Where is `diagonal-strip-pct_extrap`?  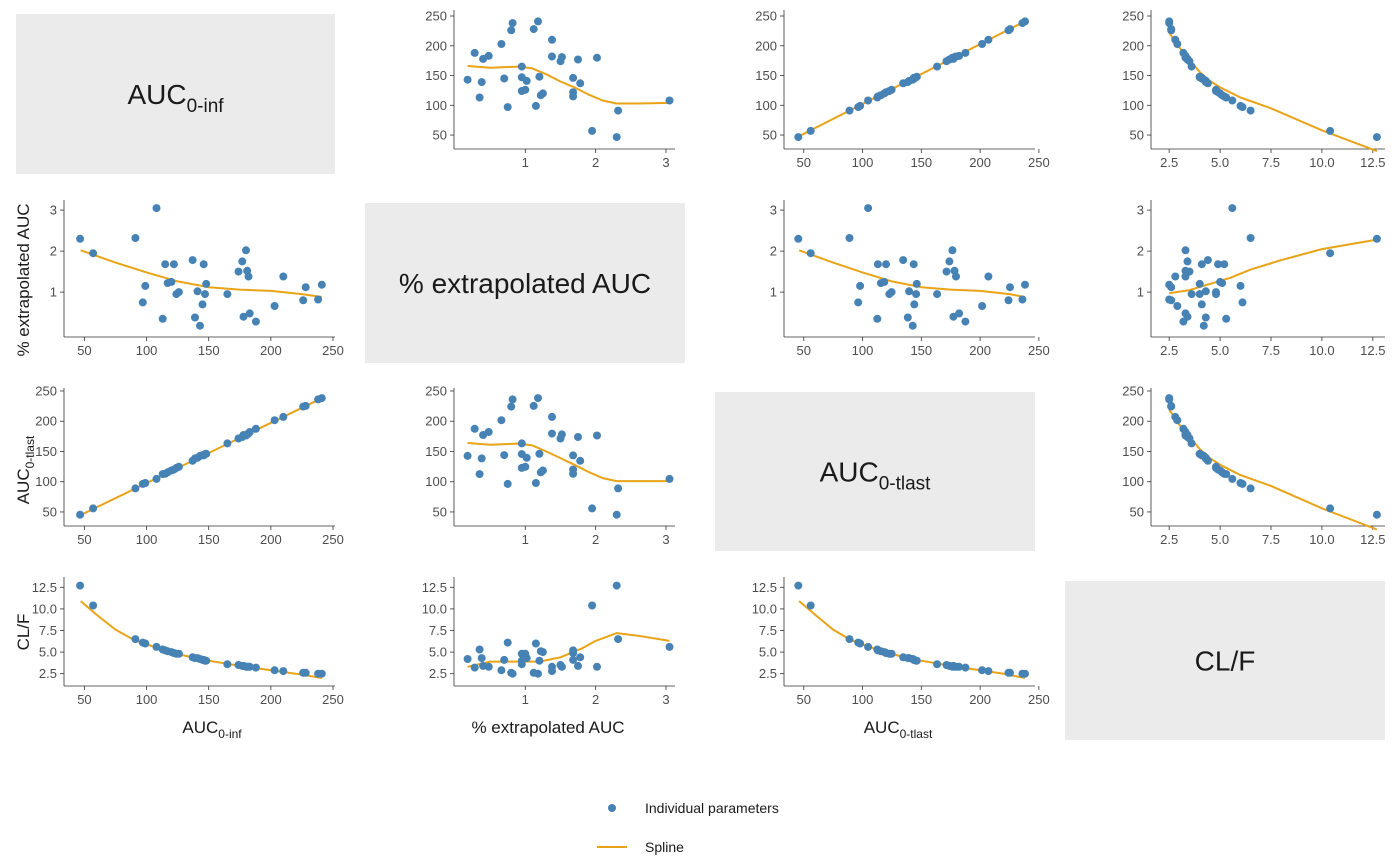 diagonal-strip-pct_extrap is located at coordinates (525, 283).